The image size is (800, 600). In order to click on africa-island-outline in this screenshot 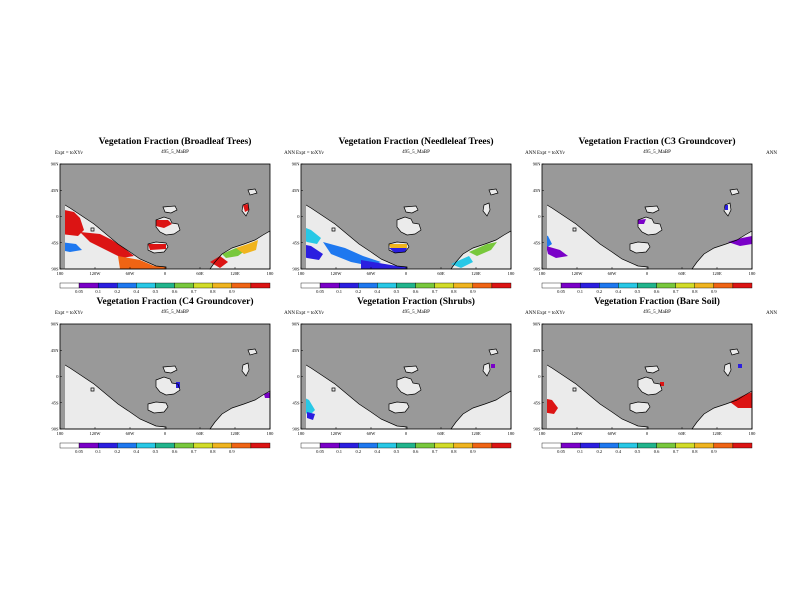, I will do `click(640, 247)`.